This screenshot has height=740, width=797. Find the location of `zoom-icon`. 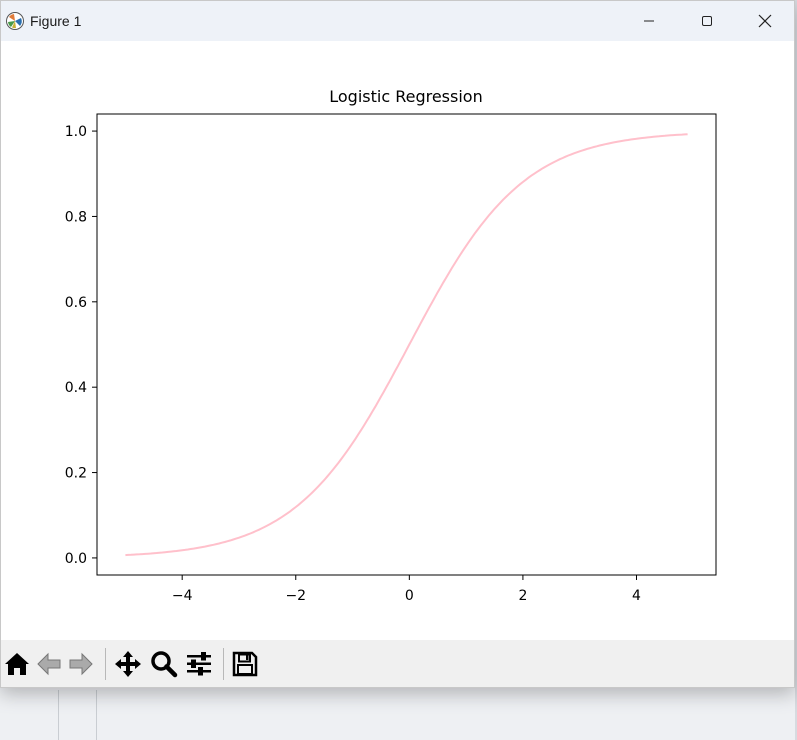

zoom-icon is located at coordinates (164, 664).